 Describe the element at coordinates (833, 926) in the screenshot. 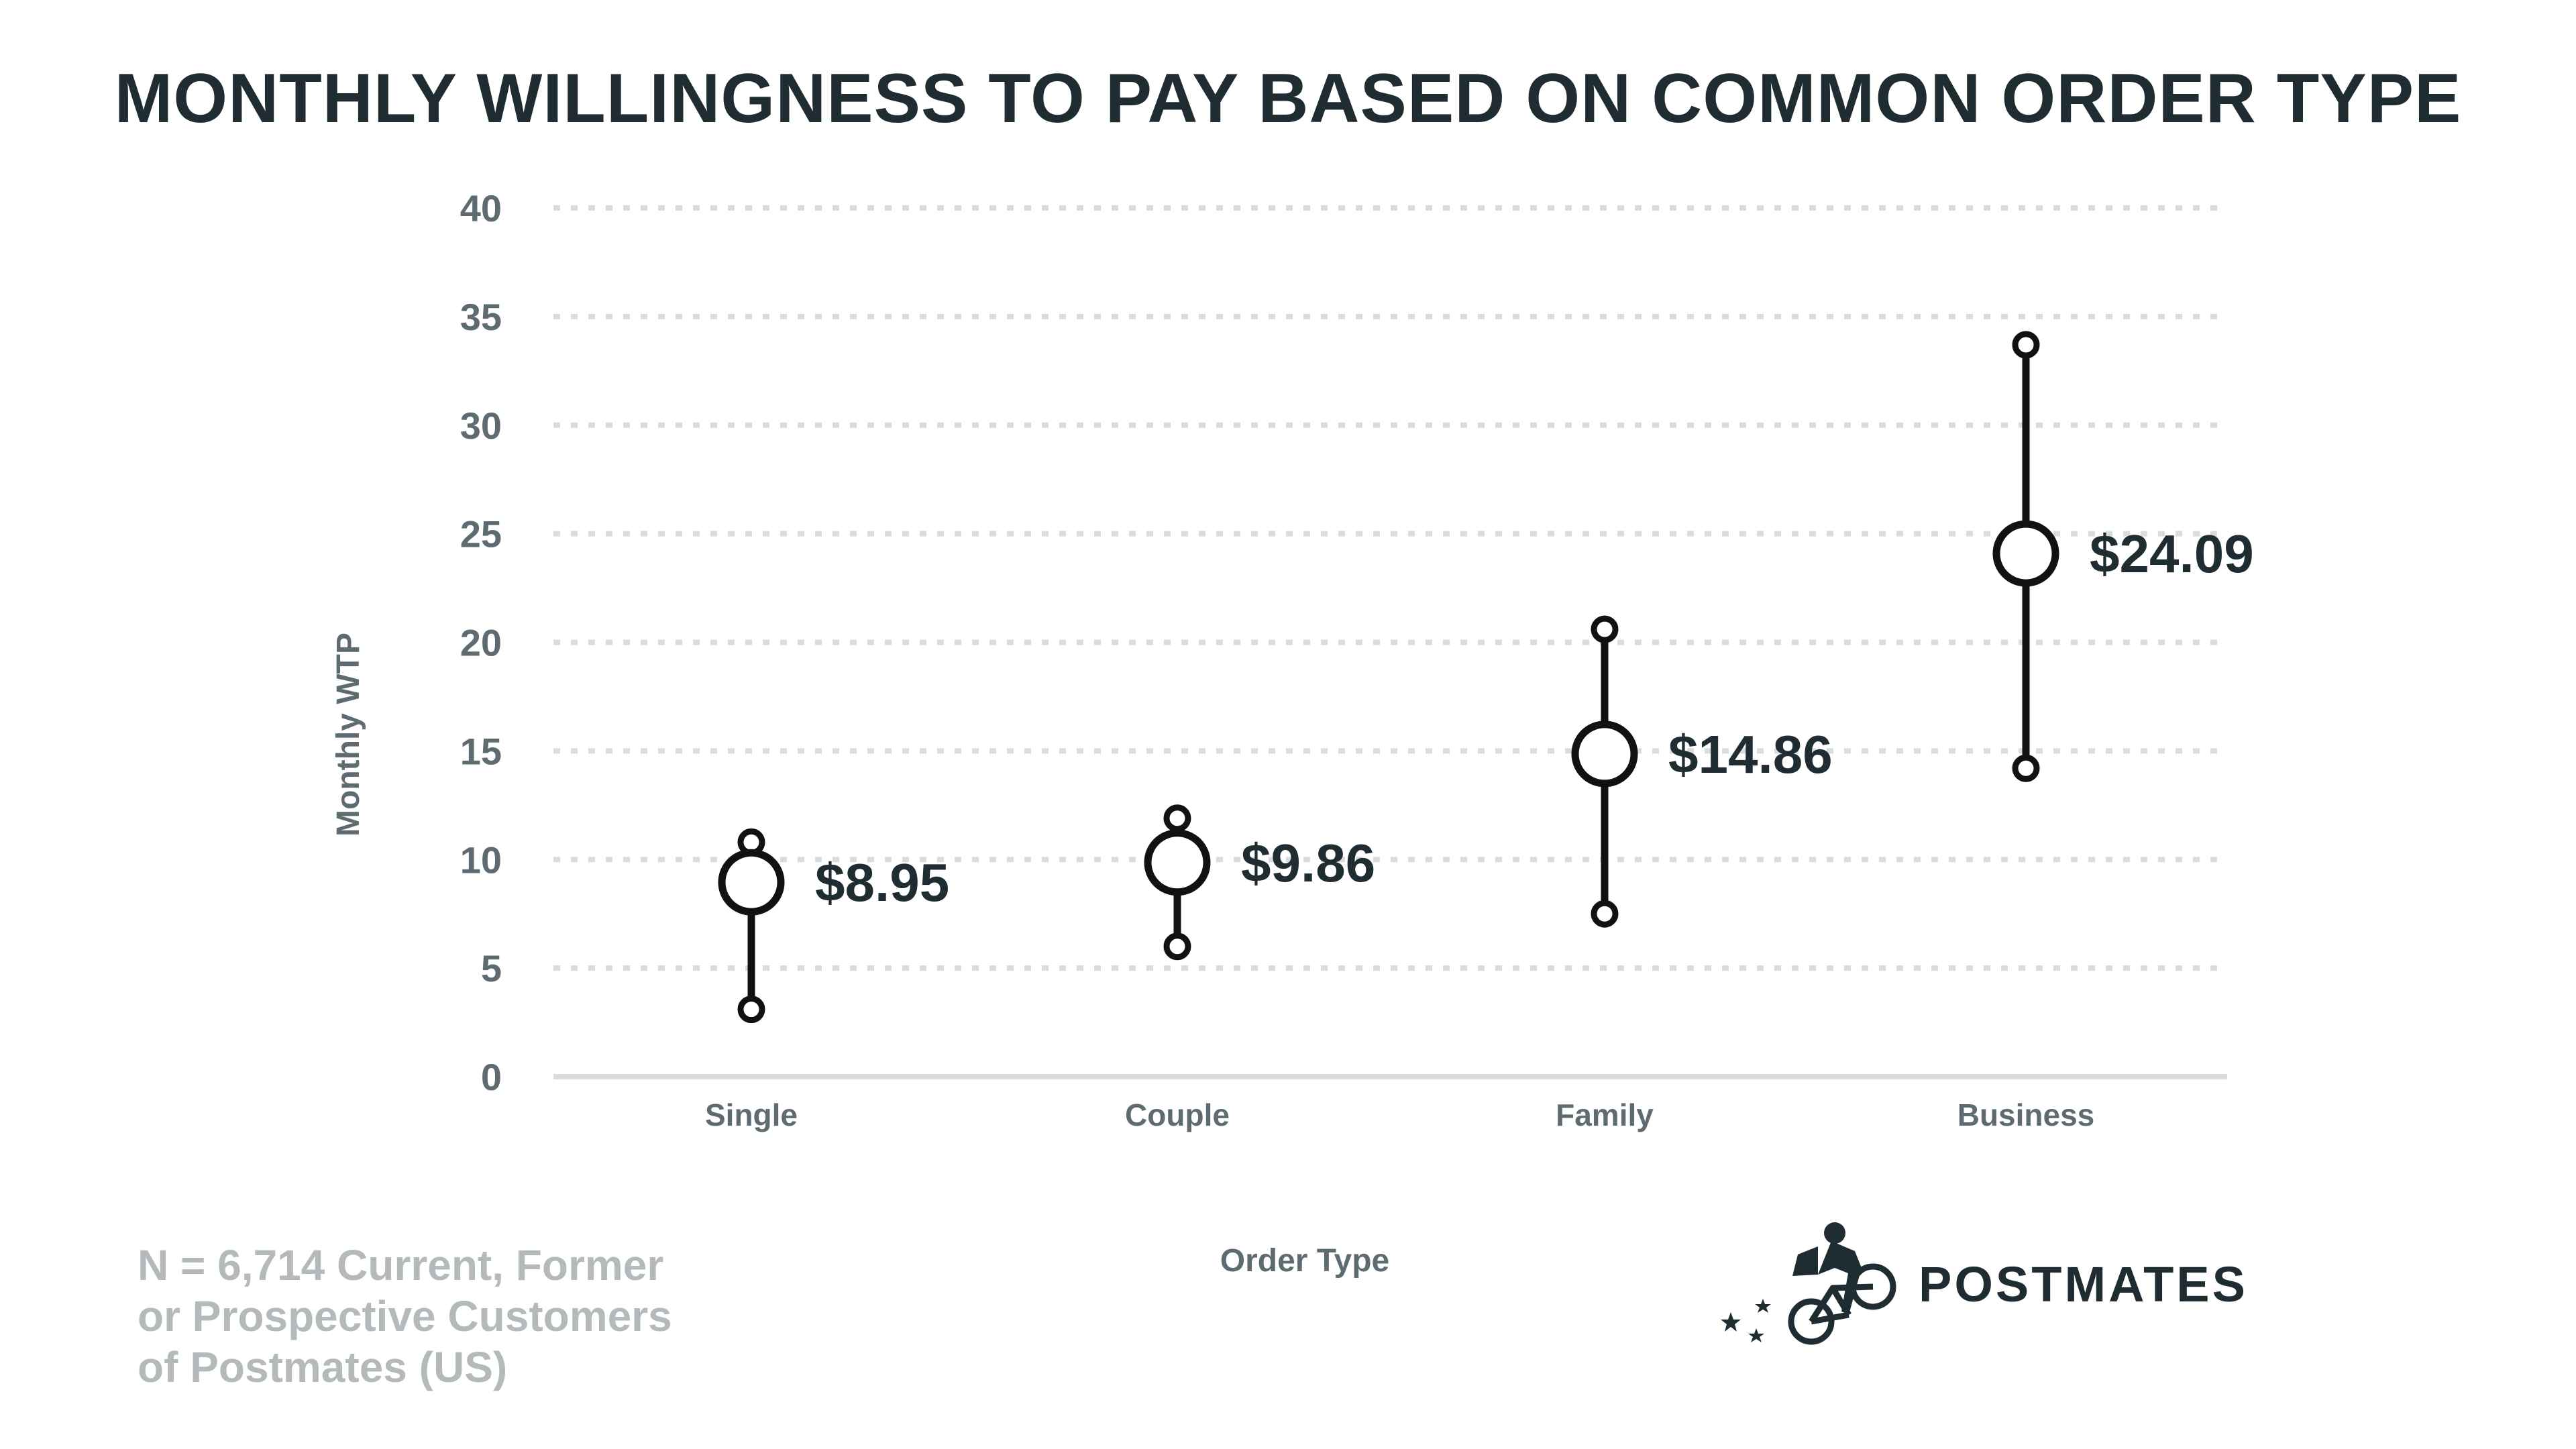

I see `data-point-single: $8.95` at that location.